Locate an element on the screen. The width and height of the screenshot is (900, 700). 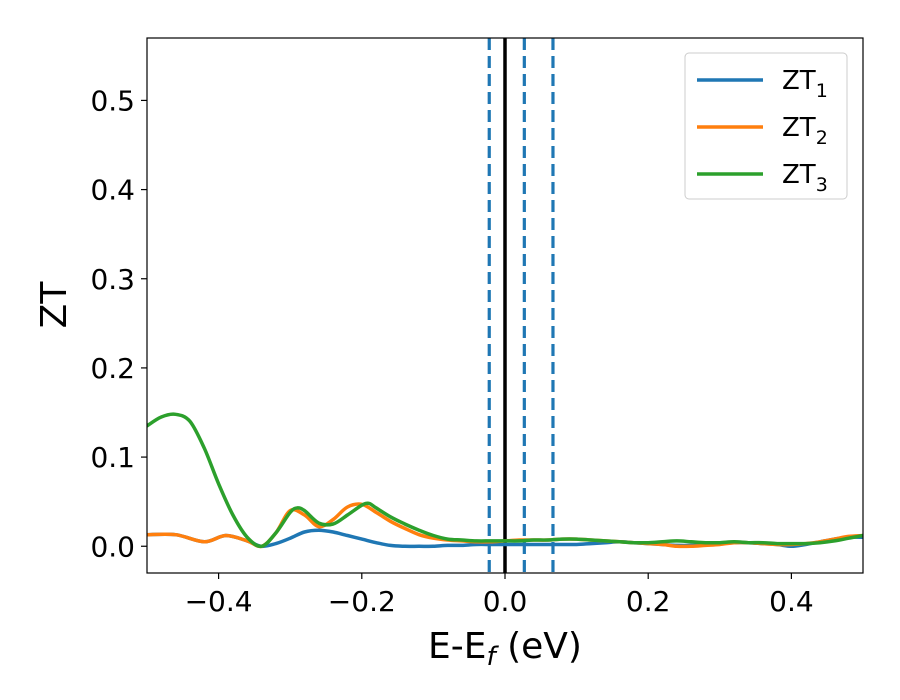
y-axis-label: ZT is located at coordinates (54, 305).